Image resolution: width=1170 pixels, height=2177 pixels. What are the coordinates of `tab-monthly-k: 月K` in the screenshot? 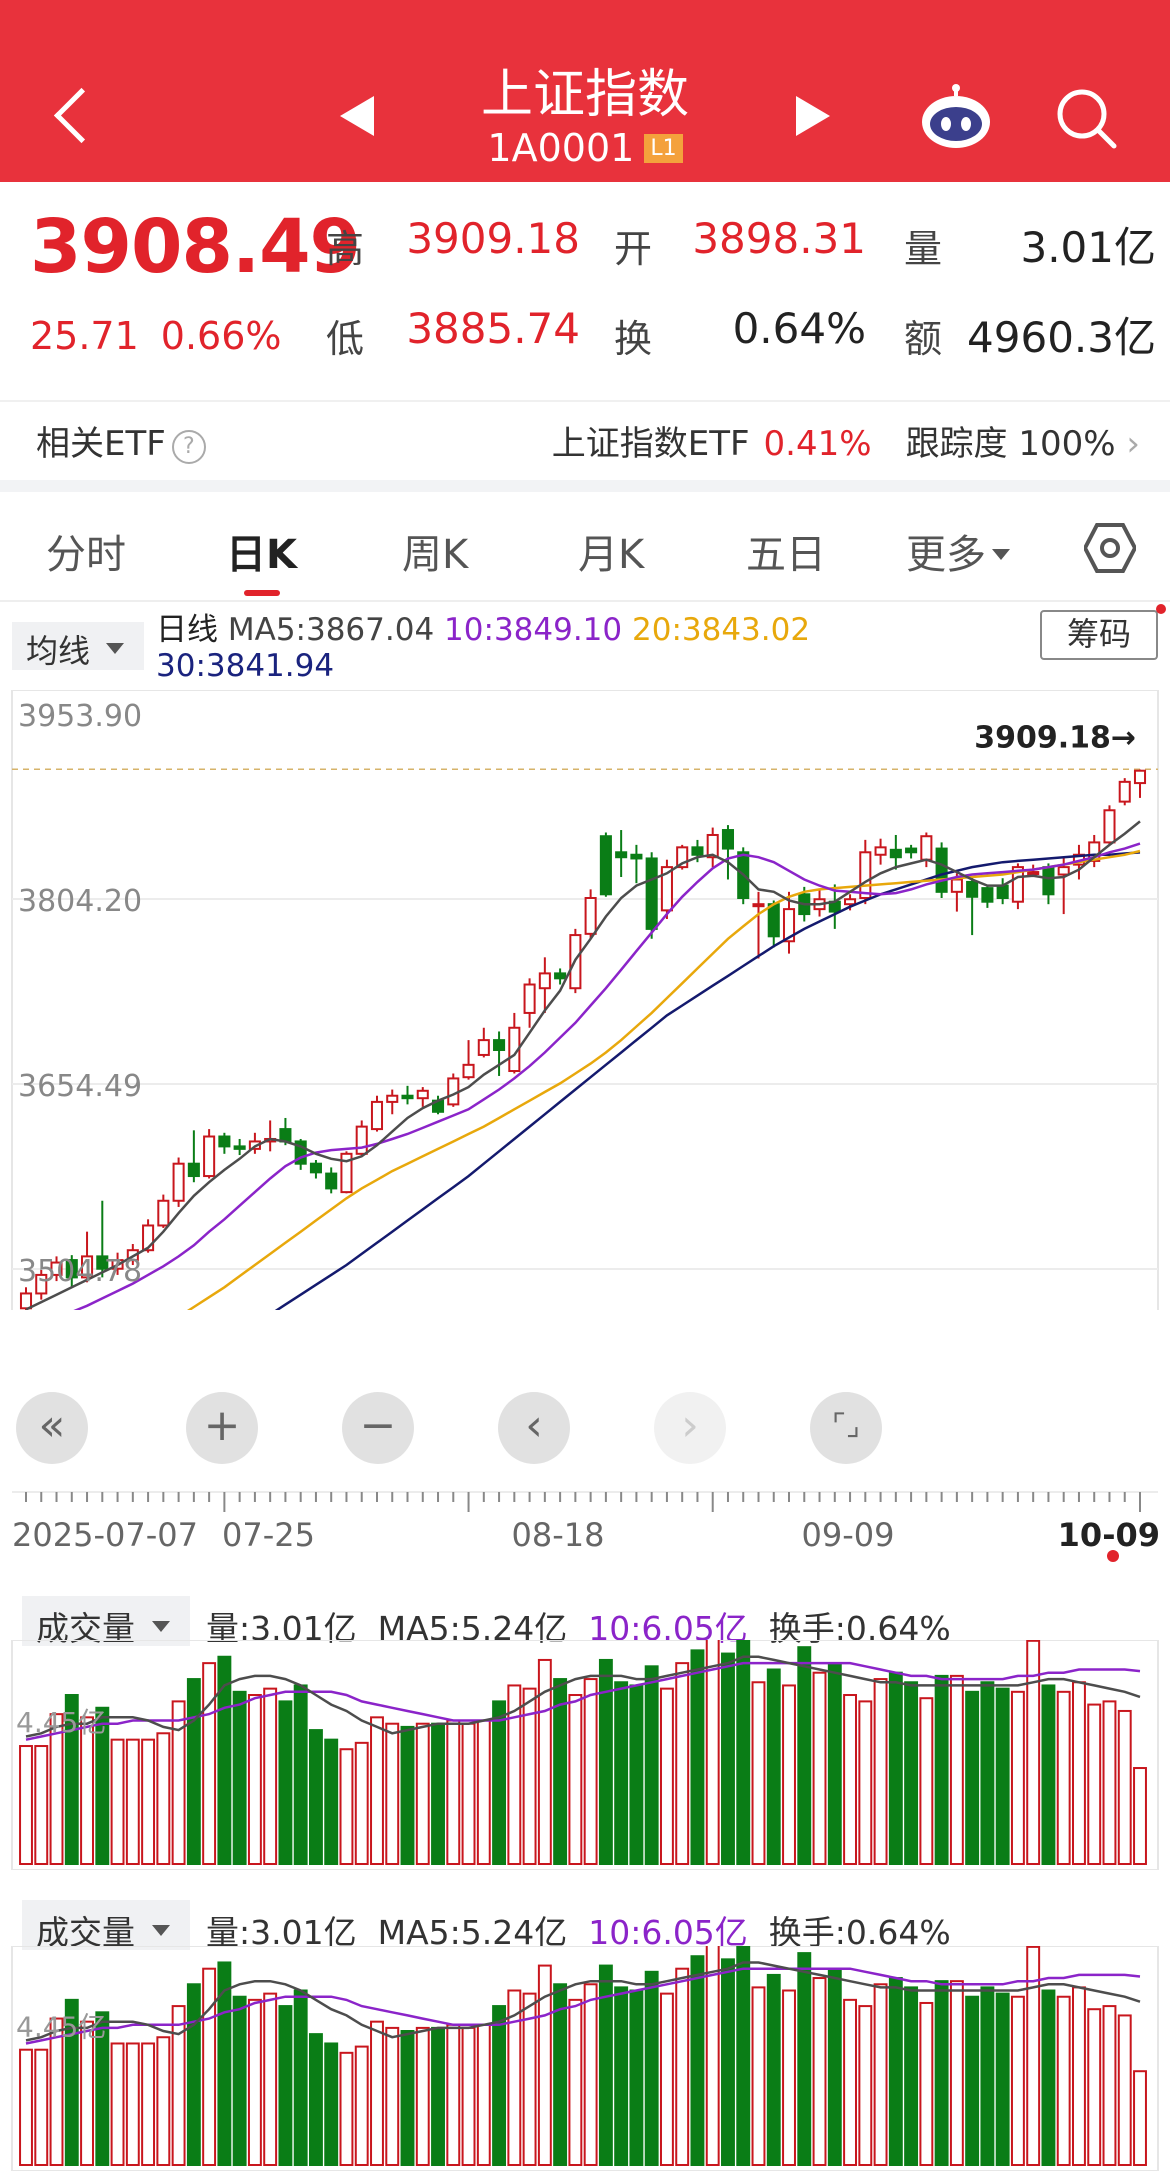 It's located at (611, 555).